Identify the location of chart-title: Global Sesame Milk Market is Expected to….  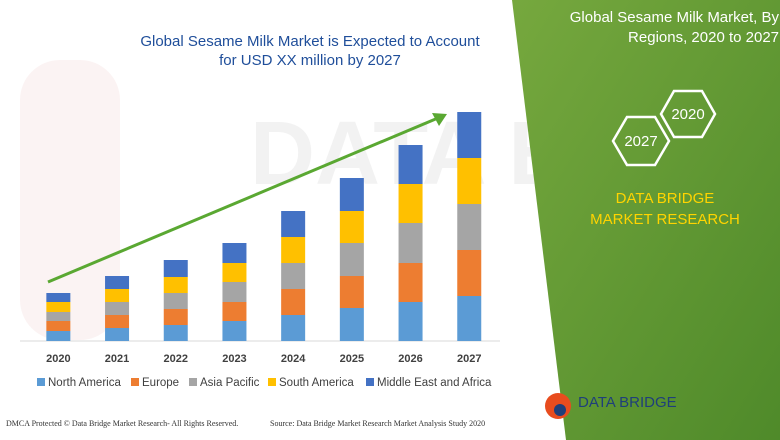
(310, 51).